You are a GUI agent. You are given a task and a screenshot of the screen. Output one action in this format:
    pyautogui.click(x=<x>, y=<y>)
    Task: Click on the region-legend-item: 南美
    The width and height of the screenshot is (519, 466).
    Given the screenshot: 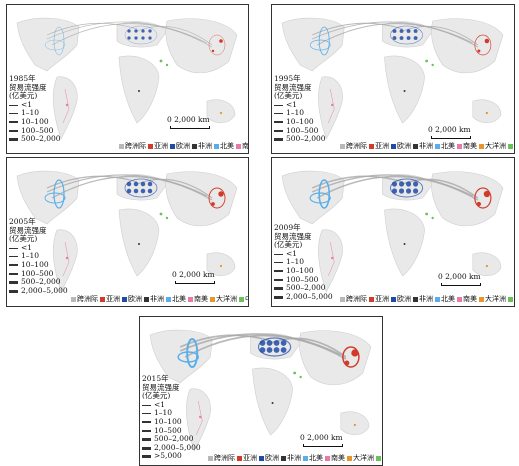 What is the action you would take?
    pyautogui.click(x=467, y=299)
    